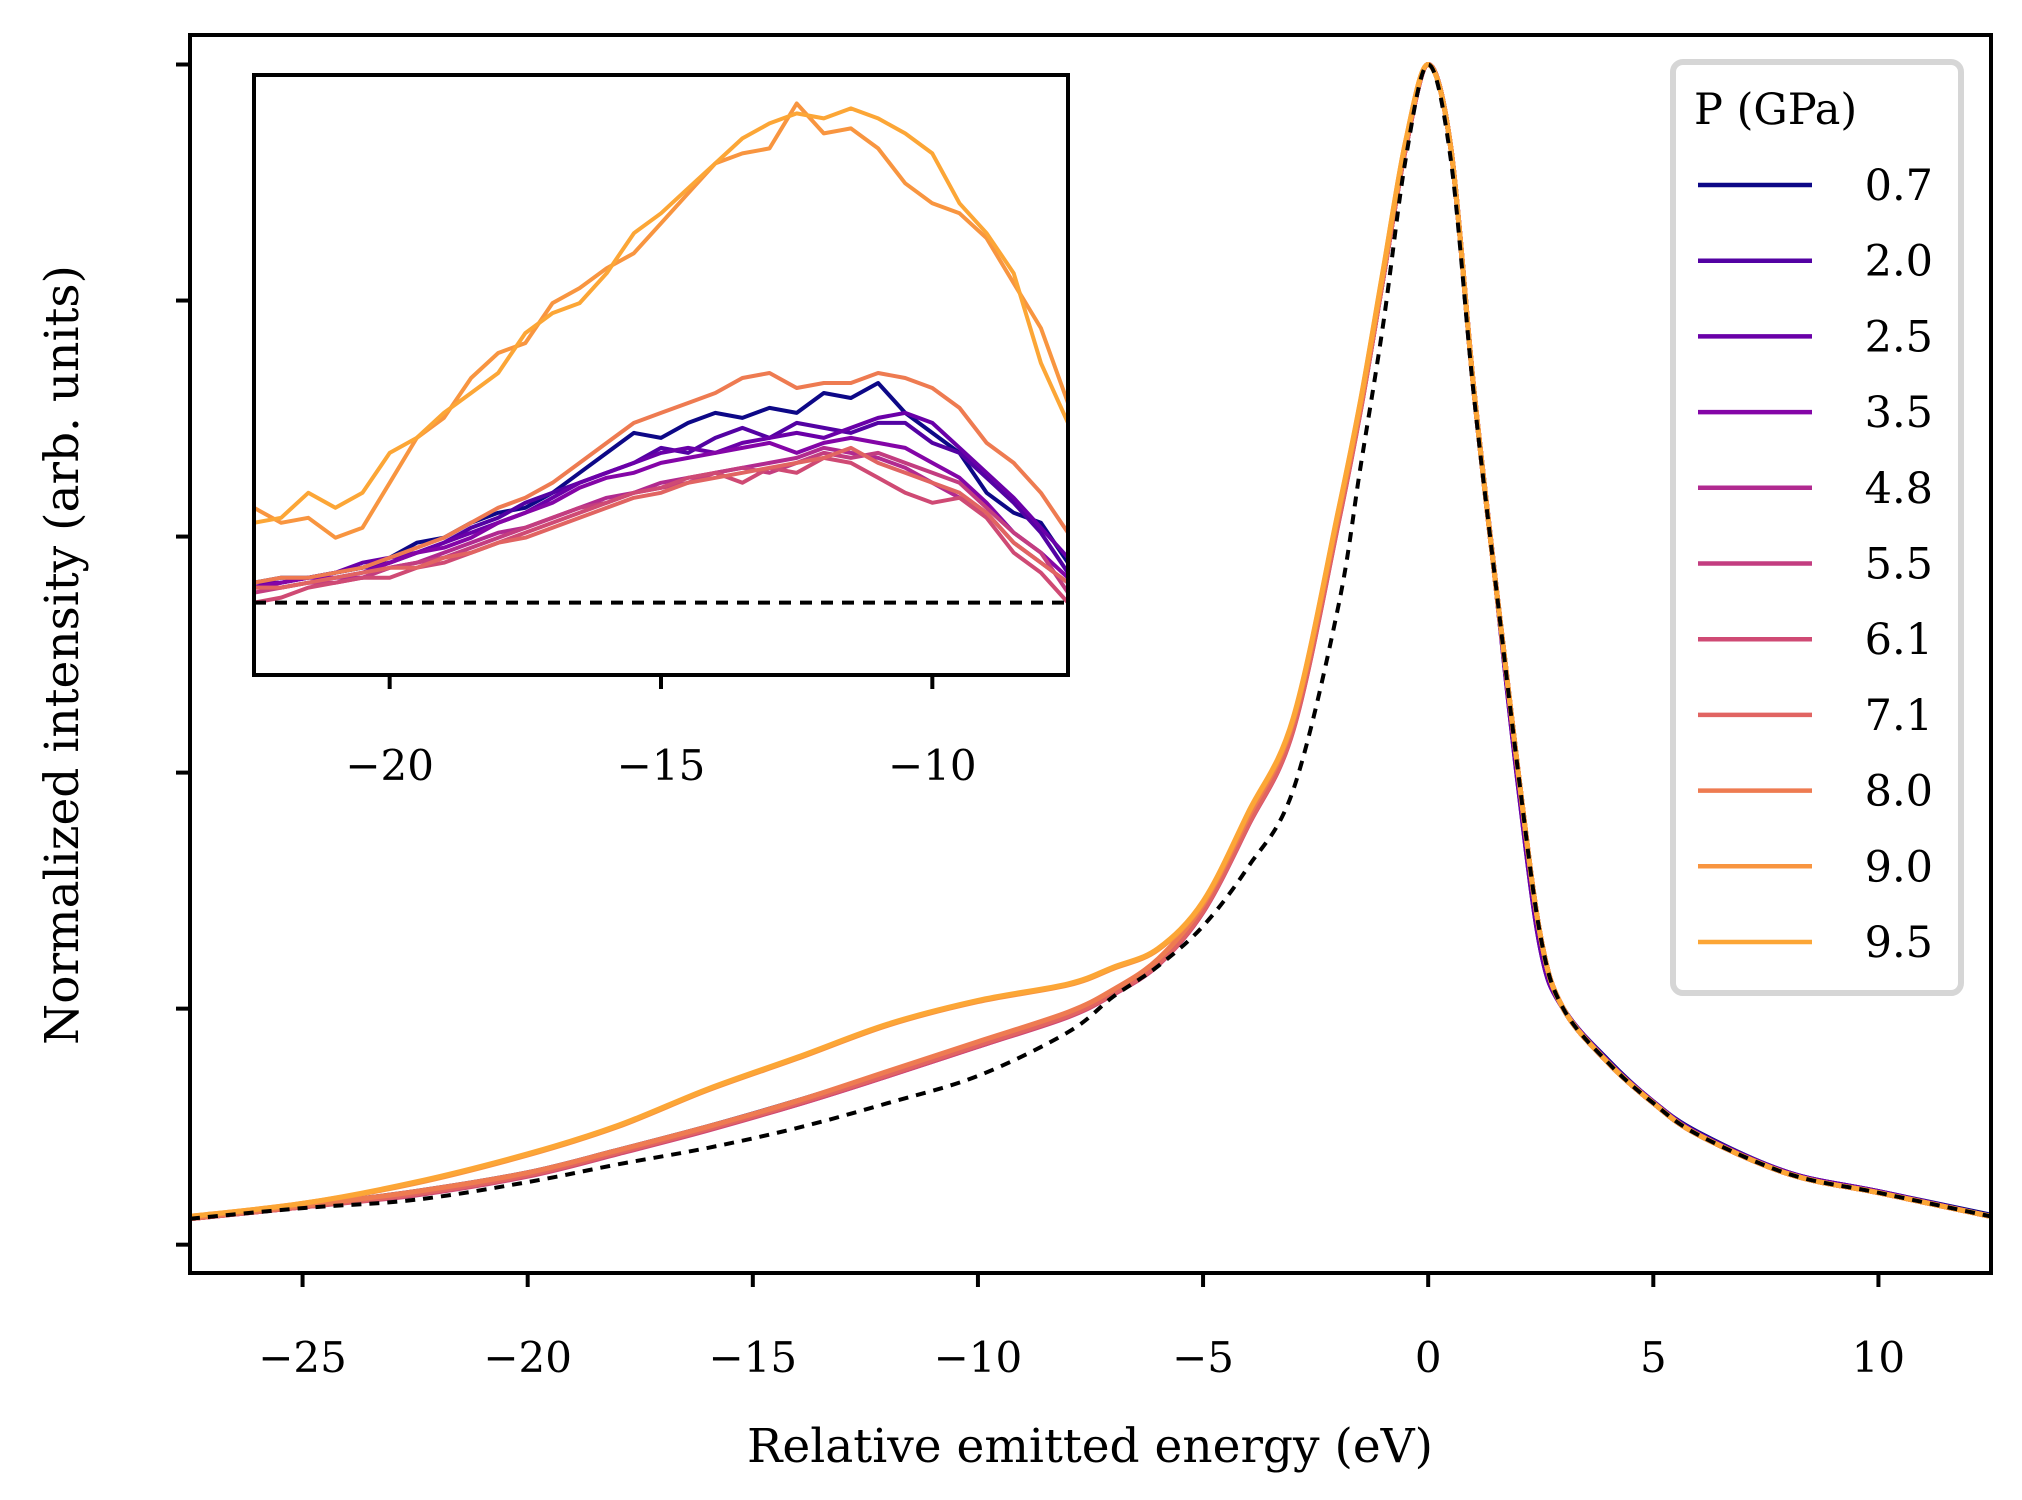  Describe the element at coordinates (1899, 867) in the screenshot. I see `legend-label: 9.0` at that location.